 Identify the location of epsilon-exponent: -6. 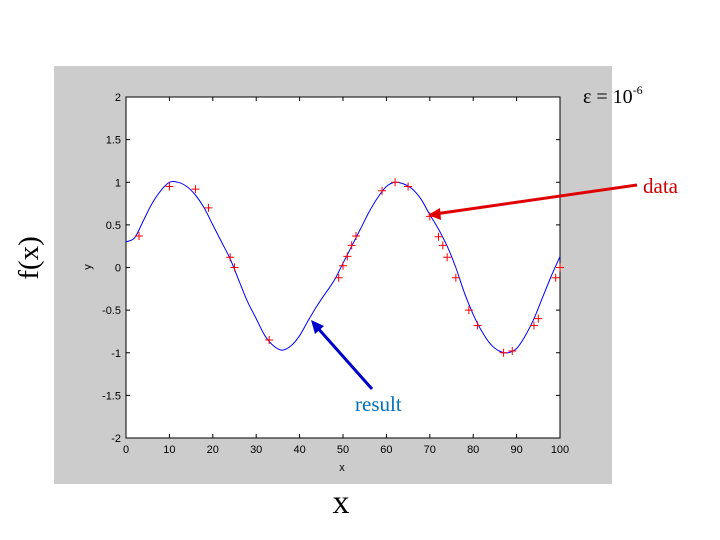
(638, 90).